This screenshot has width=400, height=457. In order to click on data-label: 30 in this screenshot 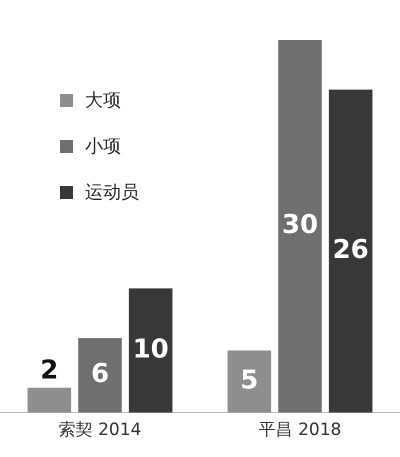, I will do `click(300, 225)`.